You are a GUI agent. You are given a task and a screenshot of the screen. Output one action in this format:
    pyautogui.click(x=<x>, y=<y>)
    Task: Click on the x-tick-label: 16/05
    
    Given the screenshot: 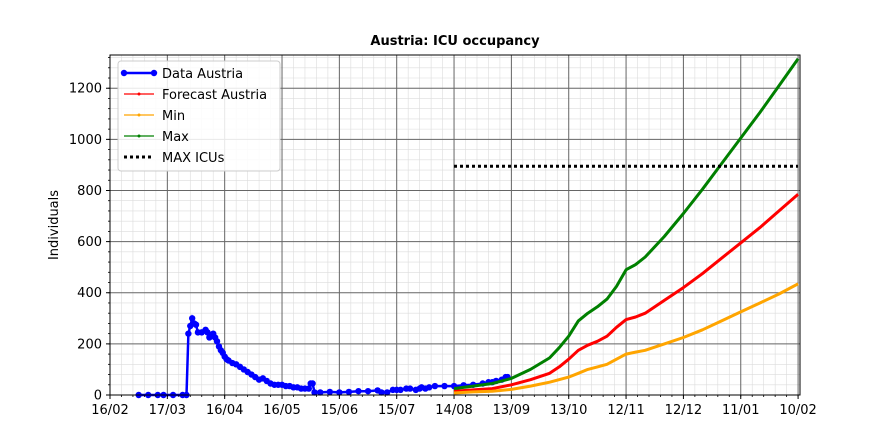 What is the action you would take?
    pyautogui.click(x=281, y=410)
    